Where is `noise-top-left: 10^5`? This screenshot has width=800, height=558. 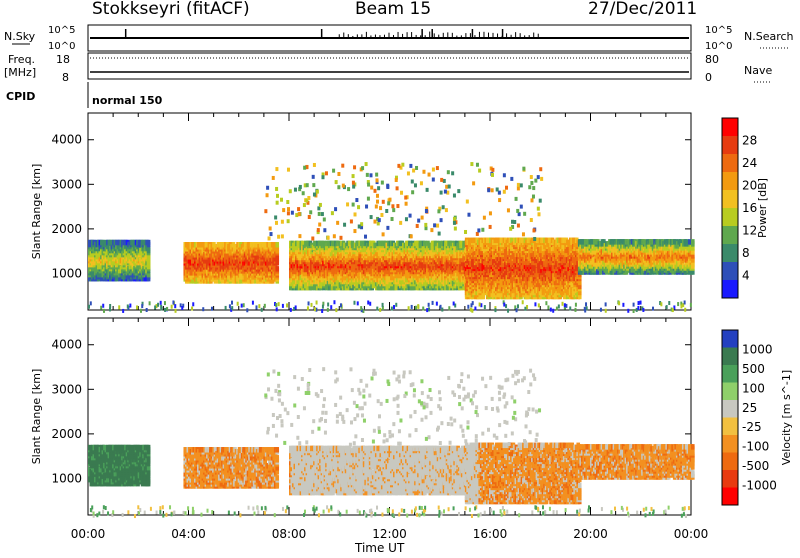
noise-top-left: 10^5 is located at coordinates (61, 30).